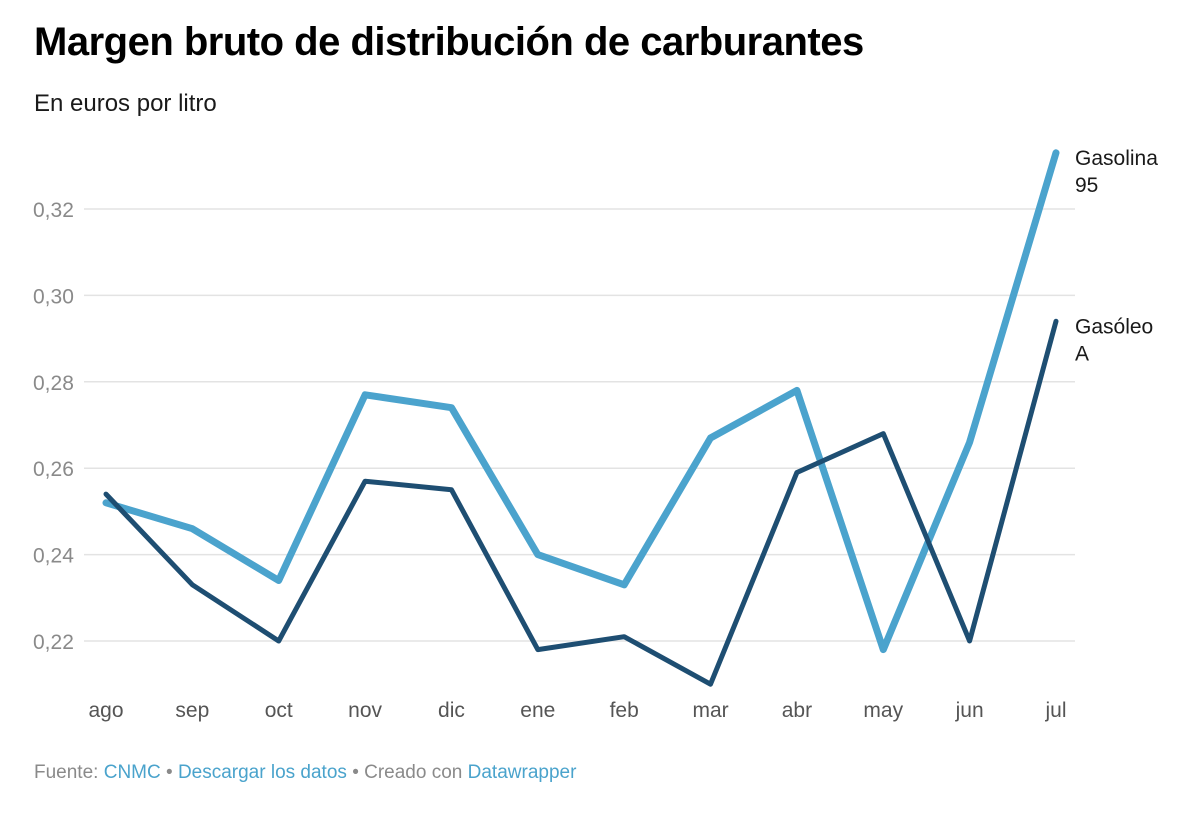 This screenshot has width=1200, height=814. What do you see at coordinates (66, 772) in the screenshot?
I see `source-prefix: Fuente:` at bounding box center [66, 772].